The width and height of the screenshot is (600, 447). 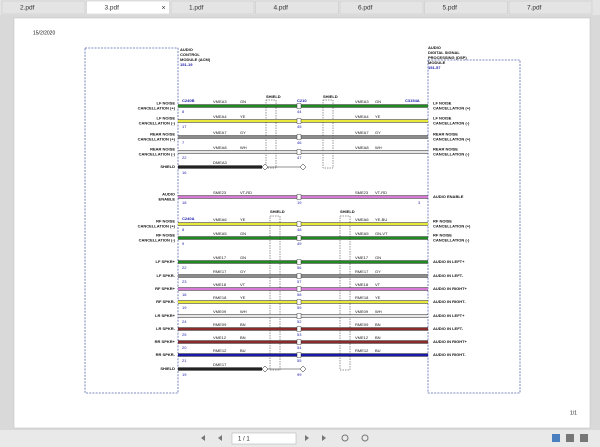 I want to click on zoom-in, so click(x=365, y=438).